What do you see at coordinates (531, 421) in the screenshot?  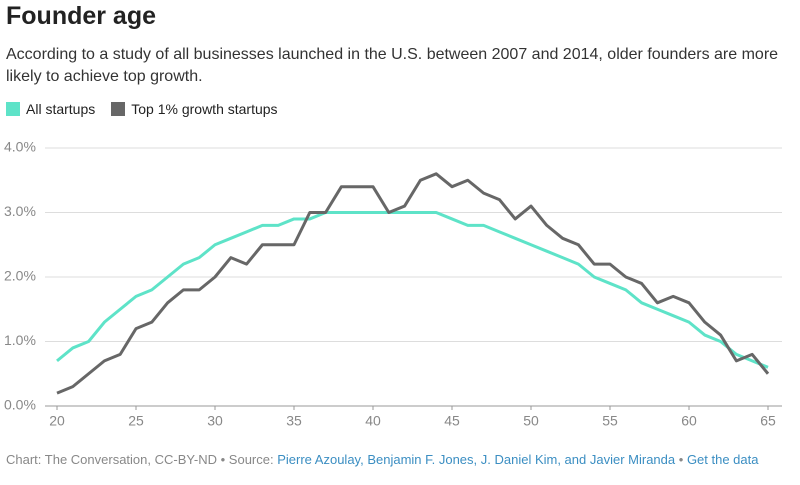 I see `x-tick-label: 50` at bounding box center [531, 421].